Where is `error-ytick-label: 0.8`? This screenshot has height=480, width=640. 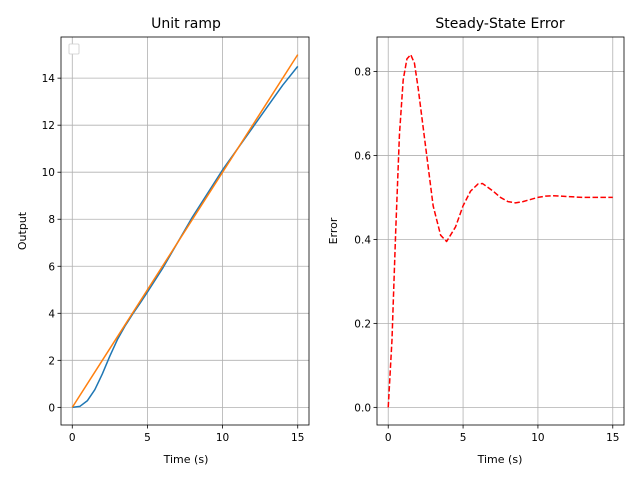
error-ytick-label: 0.8 is located at coordinates (362, 72).